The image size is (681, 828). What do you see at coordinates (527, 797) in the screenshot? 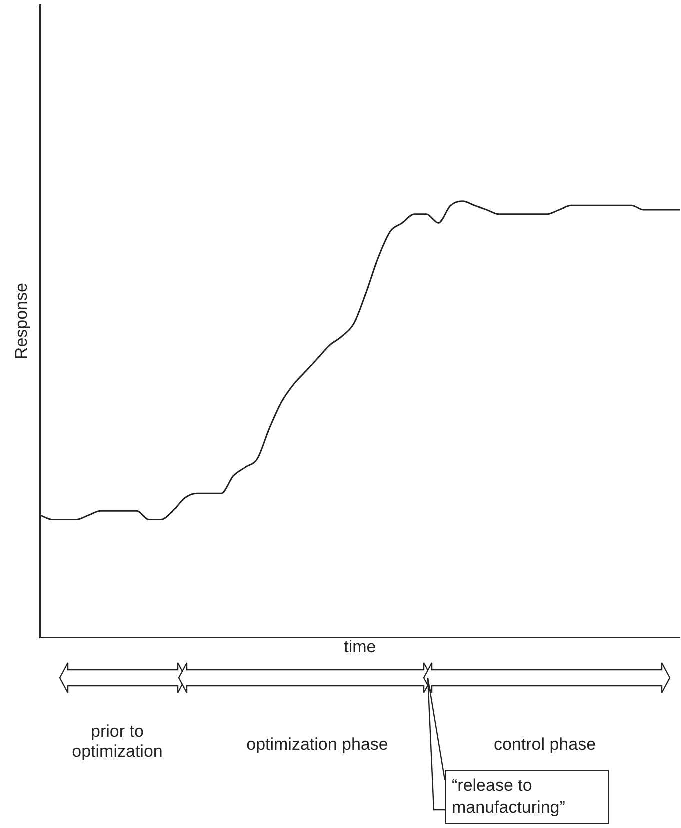
I see `text: “release to manufacturing”` at bounding box center [527, 797].